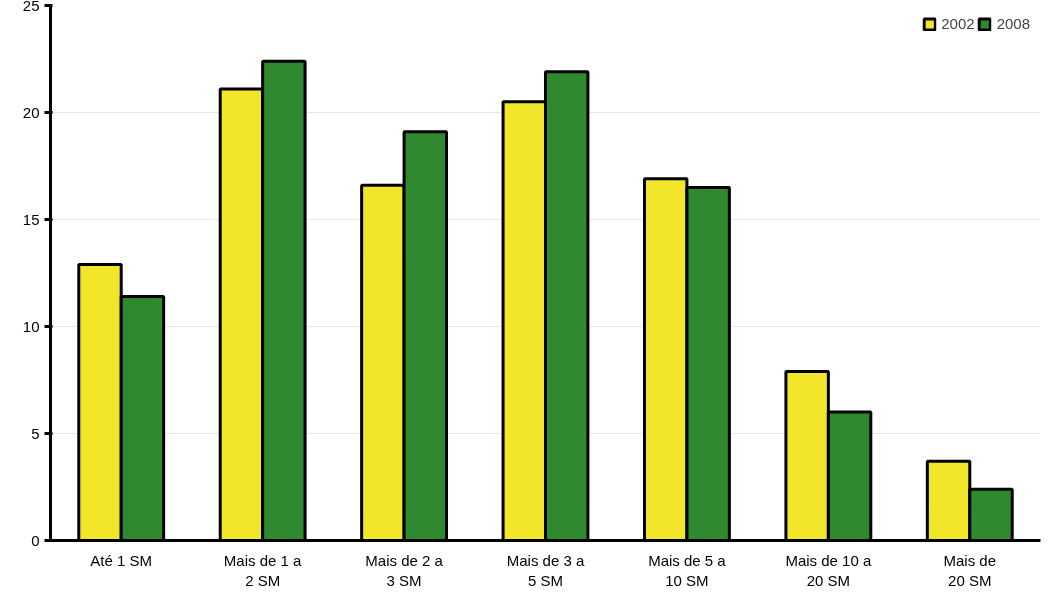 The image size is (1055, 605). I want to click on x-tick-label: Mais de 1 a 2 SM, so click(263, 570).